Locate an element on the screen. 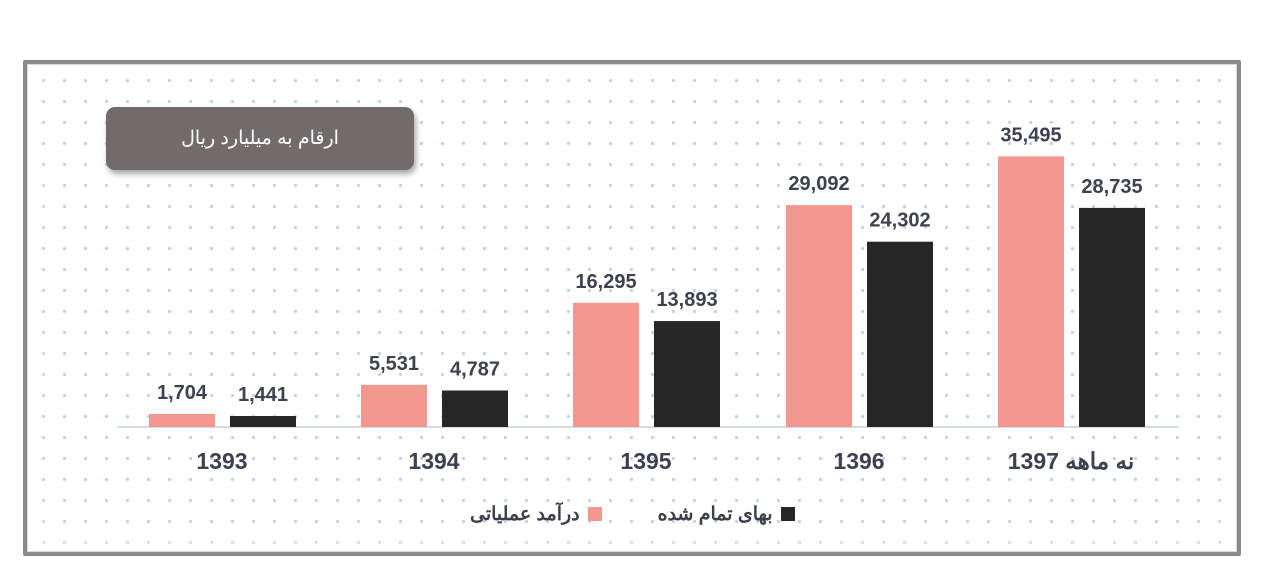  legend-item-revenue: درآمد عملیاتی is located at coordinates (536, 514).